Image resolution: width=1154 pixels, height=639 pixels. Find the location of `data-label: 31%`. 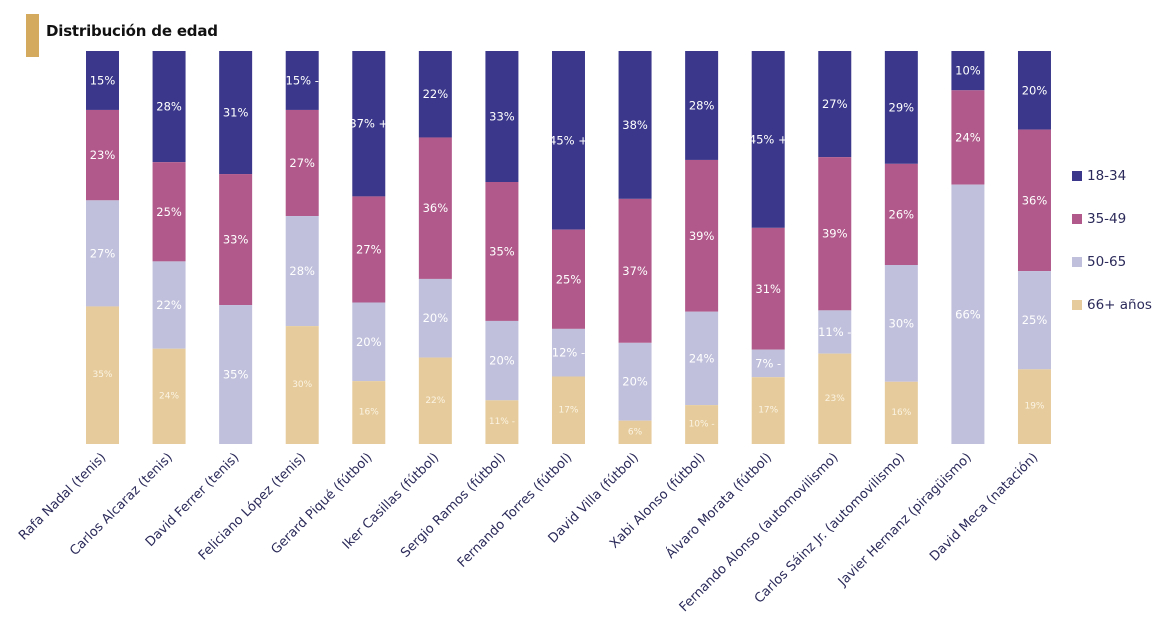

data-label: 31% is located at coordinates (768, 289).